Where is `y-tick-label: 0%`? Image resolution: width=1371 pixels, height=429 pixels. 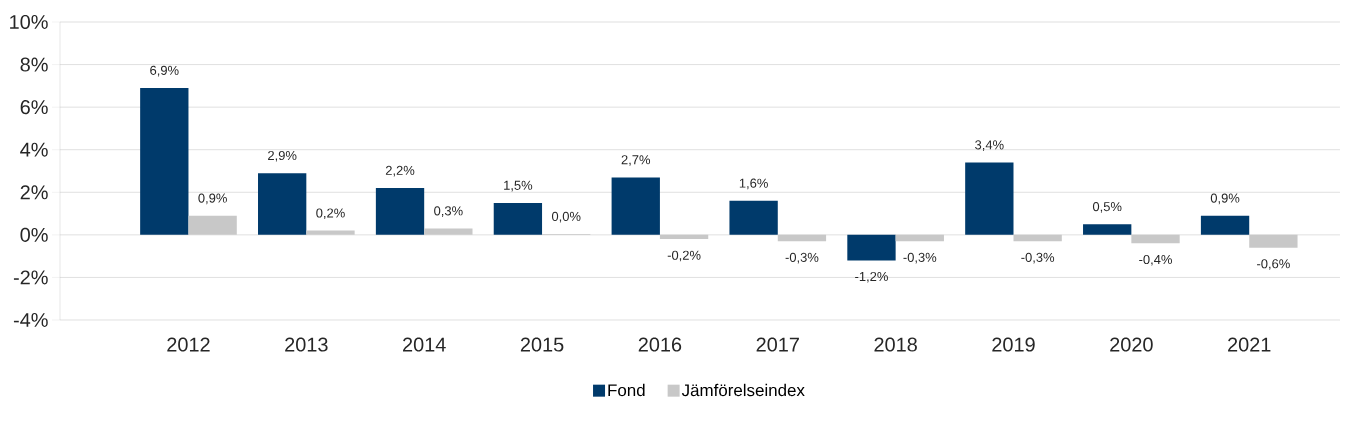
y-tick-label: 0% is located at coordinates (34, 234).